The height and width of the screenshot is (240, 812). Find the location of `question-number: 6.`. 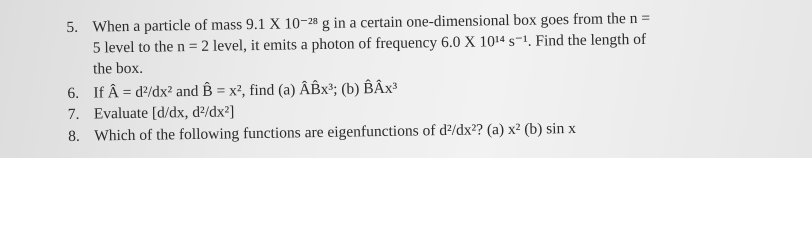

question-number: 6. is located at coordinates (73, 93).